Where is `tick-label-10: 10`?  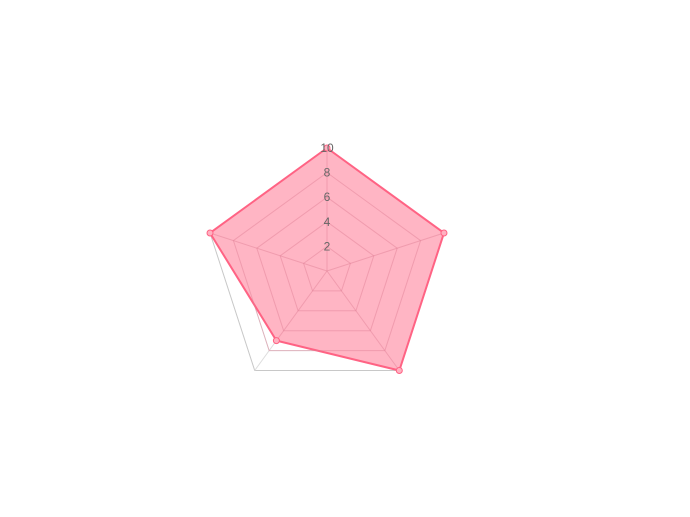
tick-label-10: 10 is located at coordinates (327, 148).